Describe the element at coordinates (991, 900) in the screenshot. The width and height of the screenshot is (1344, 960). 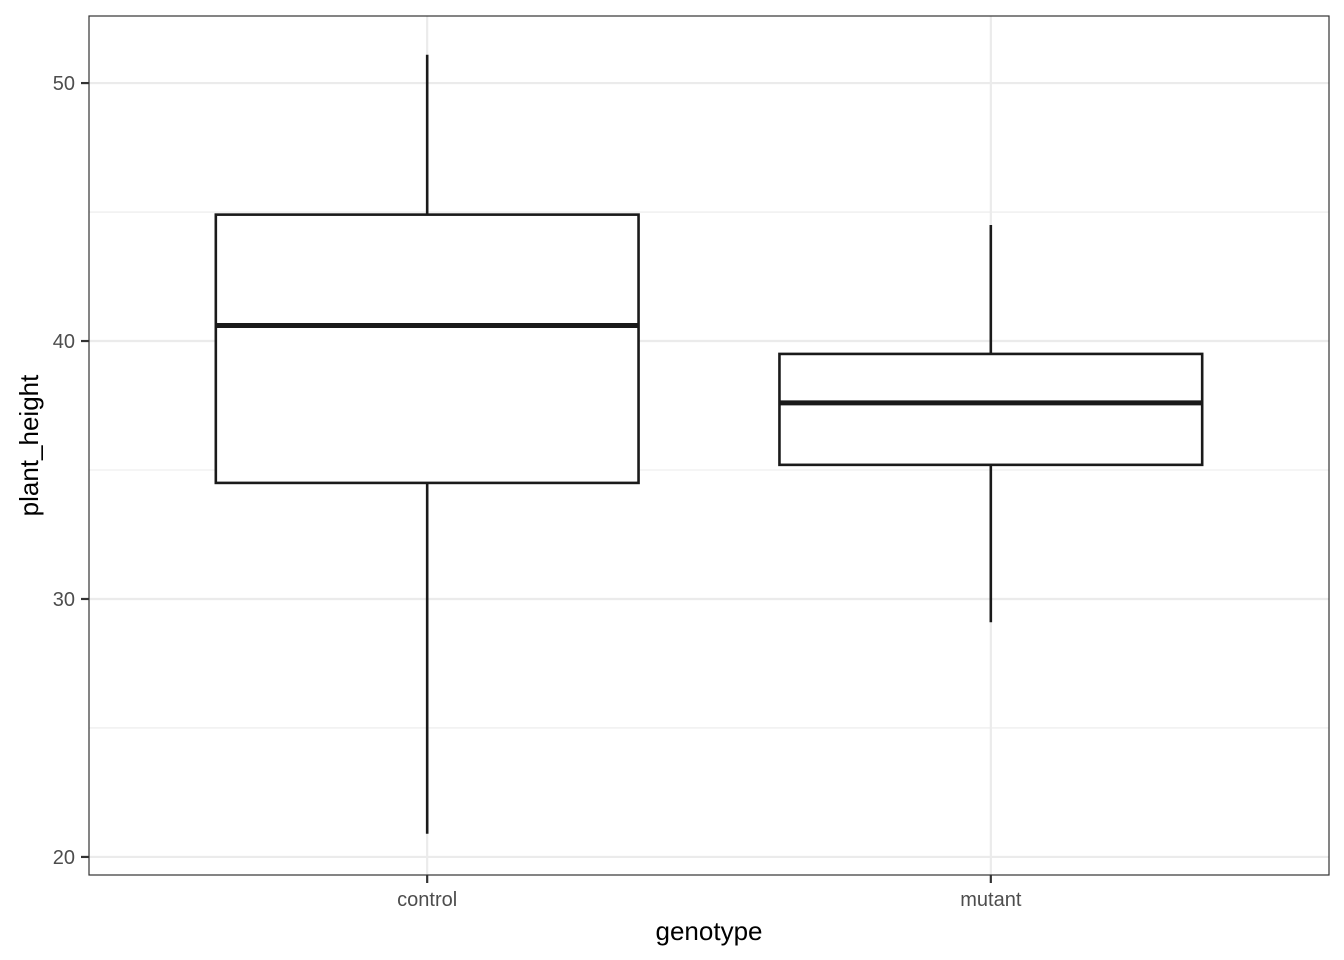
I see `x-tick-label: mutant` at that location.